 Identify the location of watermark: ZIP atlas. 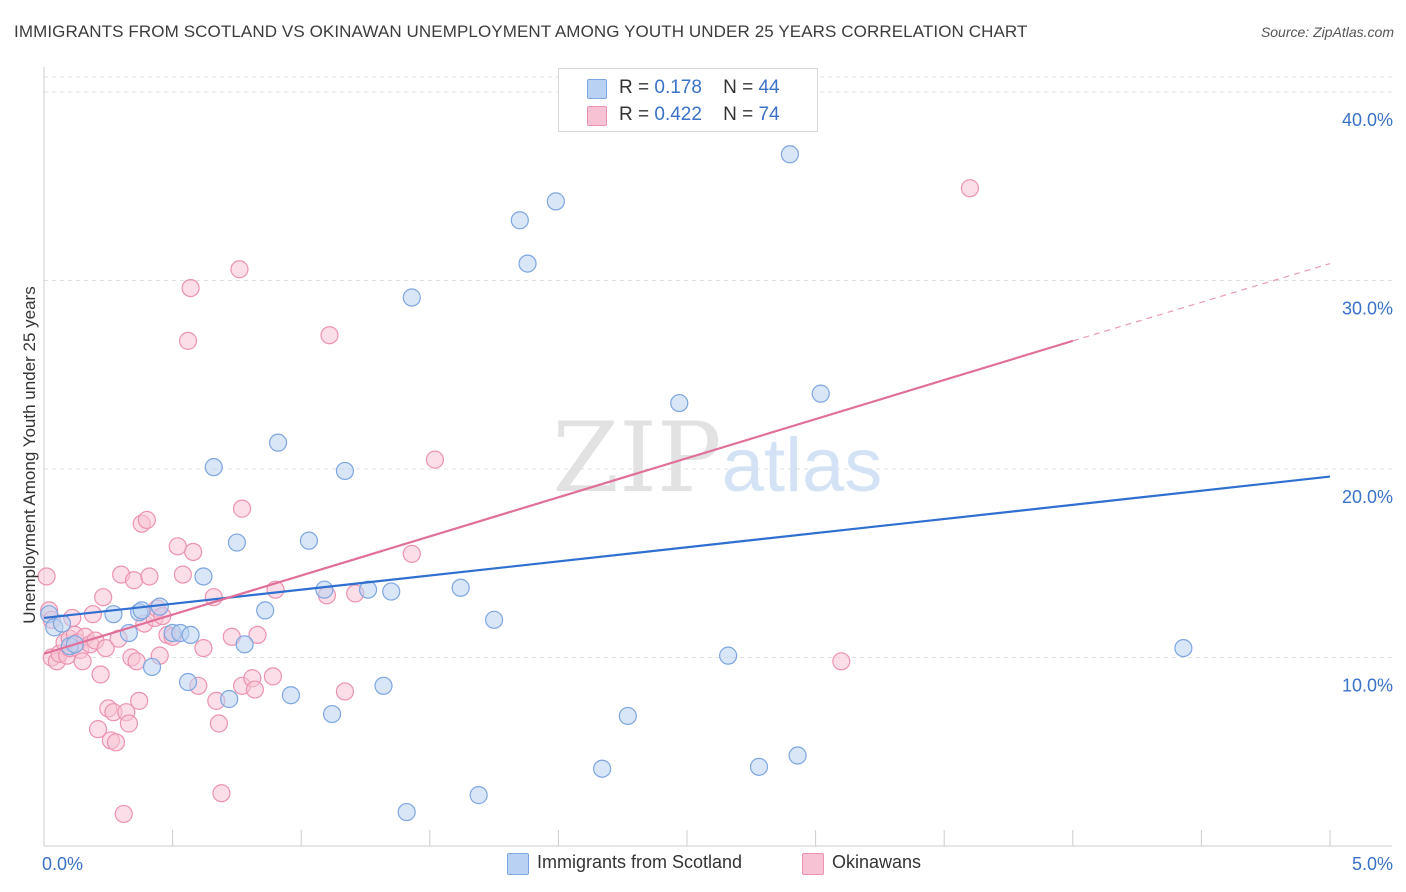
(717, 458).